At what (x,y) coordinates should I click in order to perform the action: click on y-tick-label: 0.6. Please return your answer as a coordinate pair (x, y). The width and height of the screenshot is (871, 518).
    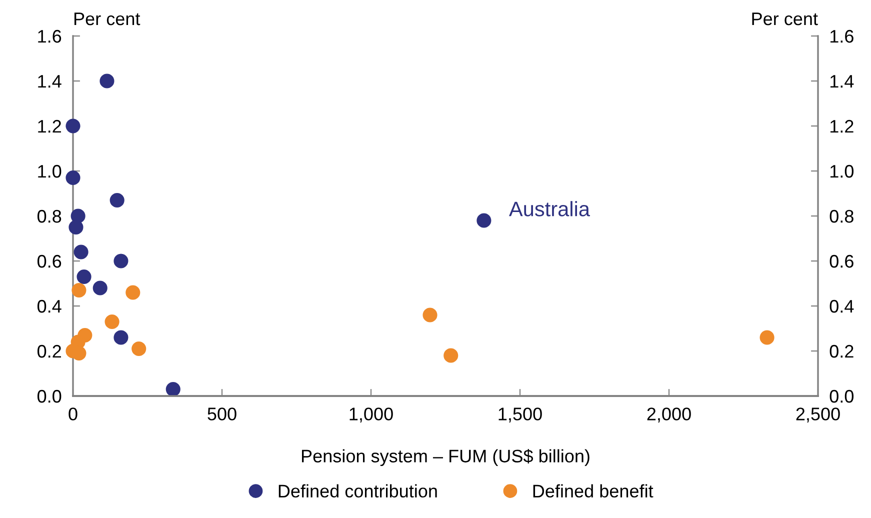
    Looking at the image, I should click on (49, 261).